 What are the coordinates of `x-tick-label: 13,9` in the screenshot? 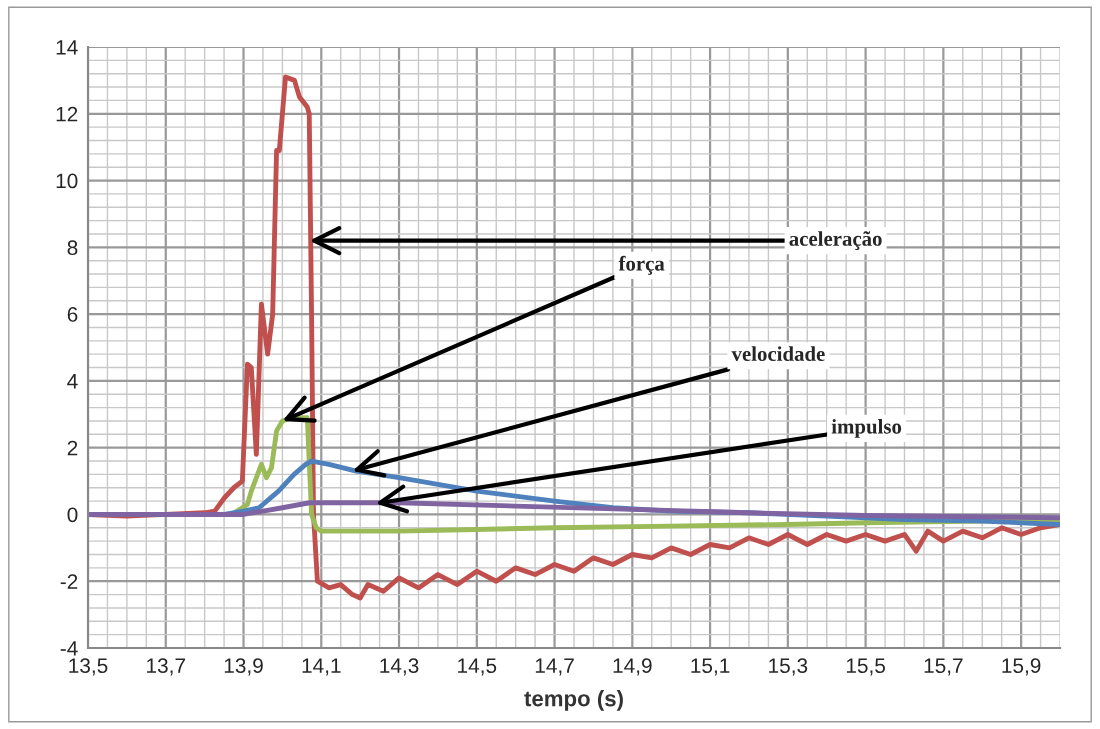 It's located at (243, 667).